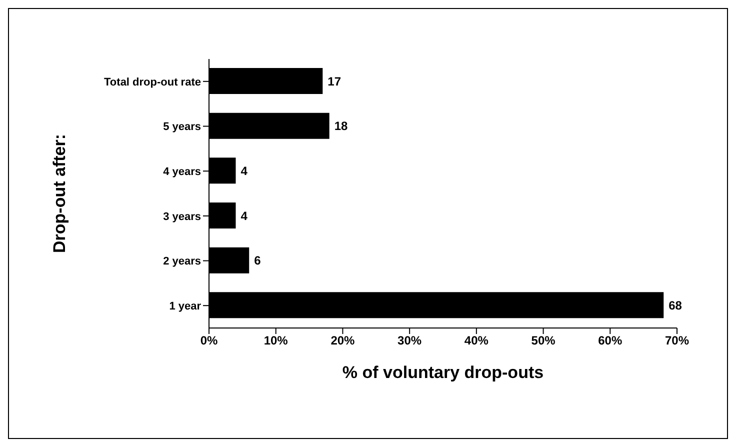 Image resolution: width=736 pixels, height=447 pixels. What do you see at coordinates (675, 305) in the screenshot?
I see `data-label: 68` at bounding box center [675, 305].